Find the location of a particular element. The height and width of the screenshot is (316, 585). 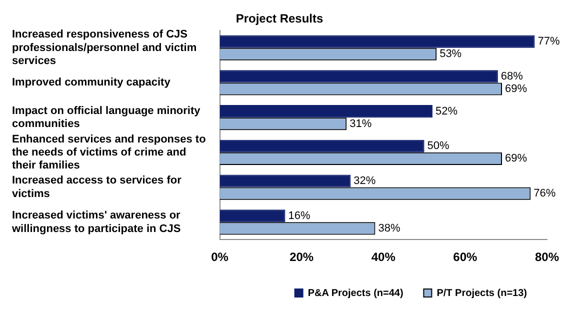

data-label: 31% is located at coordinates (361, 124).